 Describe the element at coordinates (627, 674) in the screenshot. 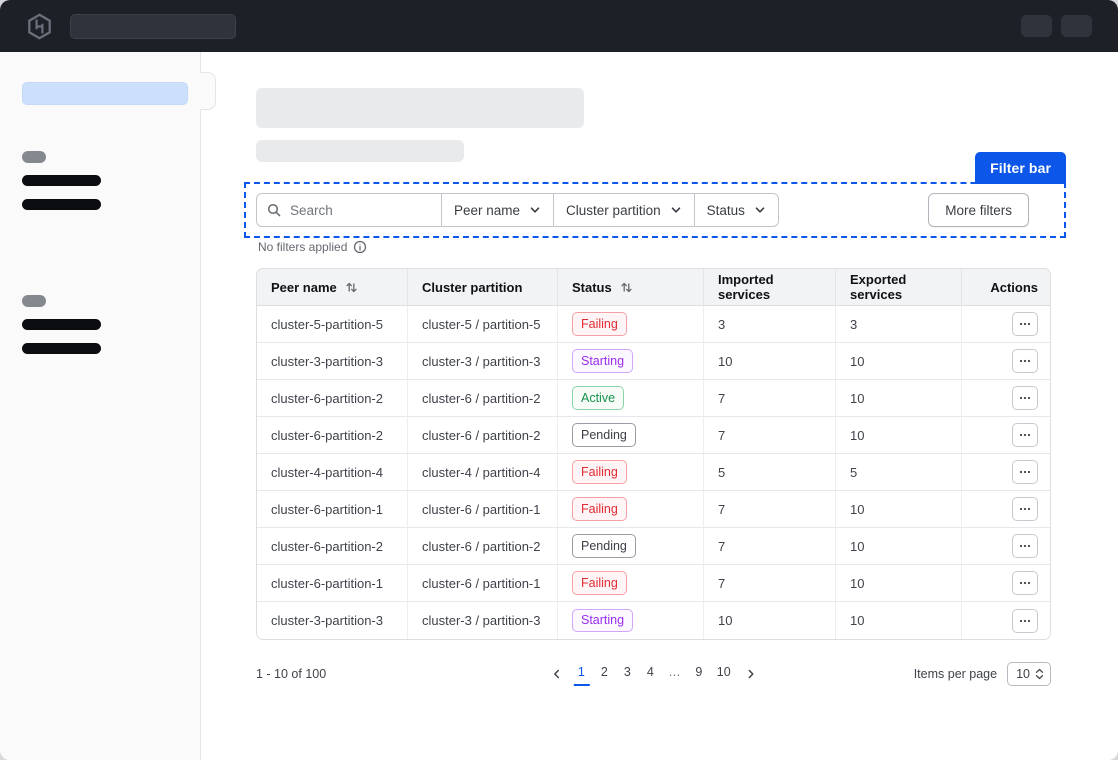

I see `pagination-page-3: 3` at that location.